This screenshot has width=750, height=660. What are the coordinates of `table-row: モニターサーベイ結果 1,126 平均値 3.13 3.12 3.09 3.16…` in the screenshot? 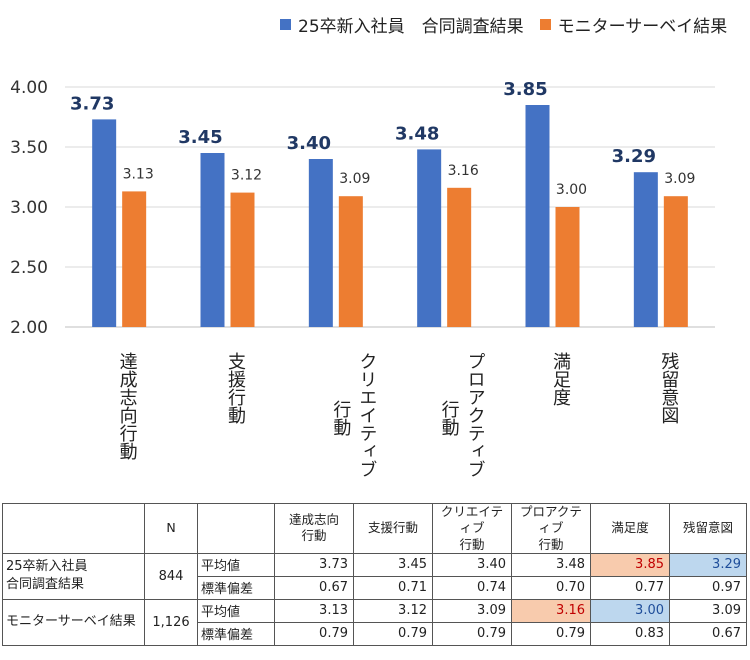 It's located at (374, 622).